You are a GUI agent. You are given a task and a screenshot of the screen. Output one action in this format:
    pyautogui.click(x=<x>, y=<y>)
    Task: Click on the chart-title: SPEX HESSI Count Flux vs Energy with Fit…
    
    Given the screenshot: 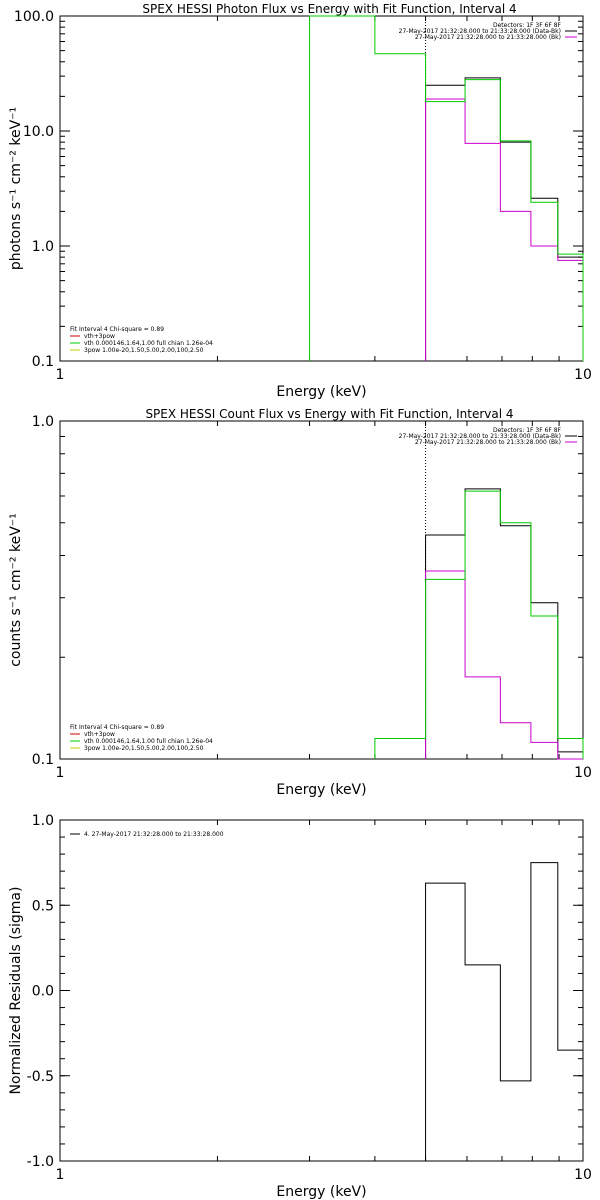 What is the action you would take?
    pyautogui.click(x=329, y=414)
    